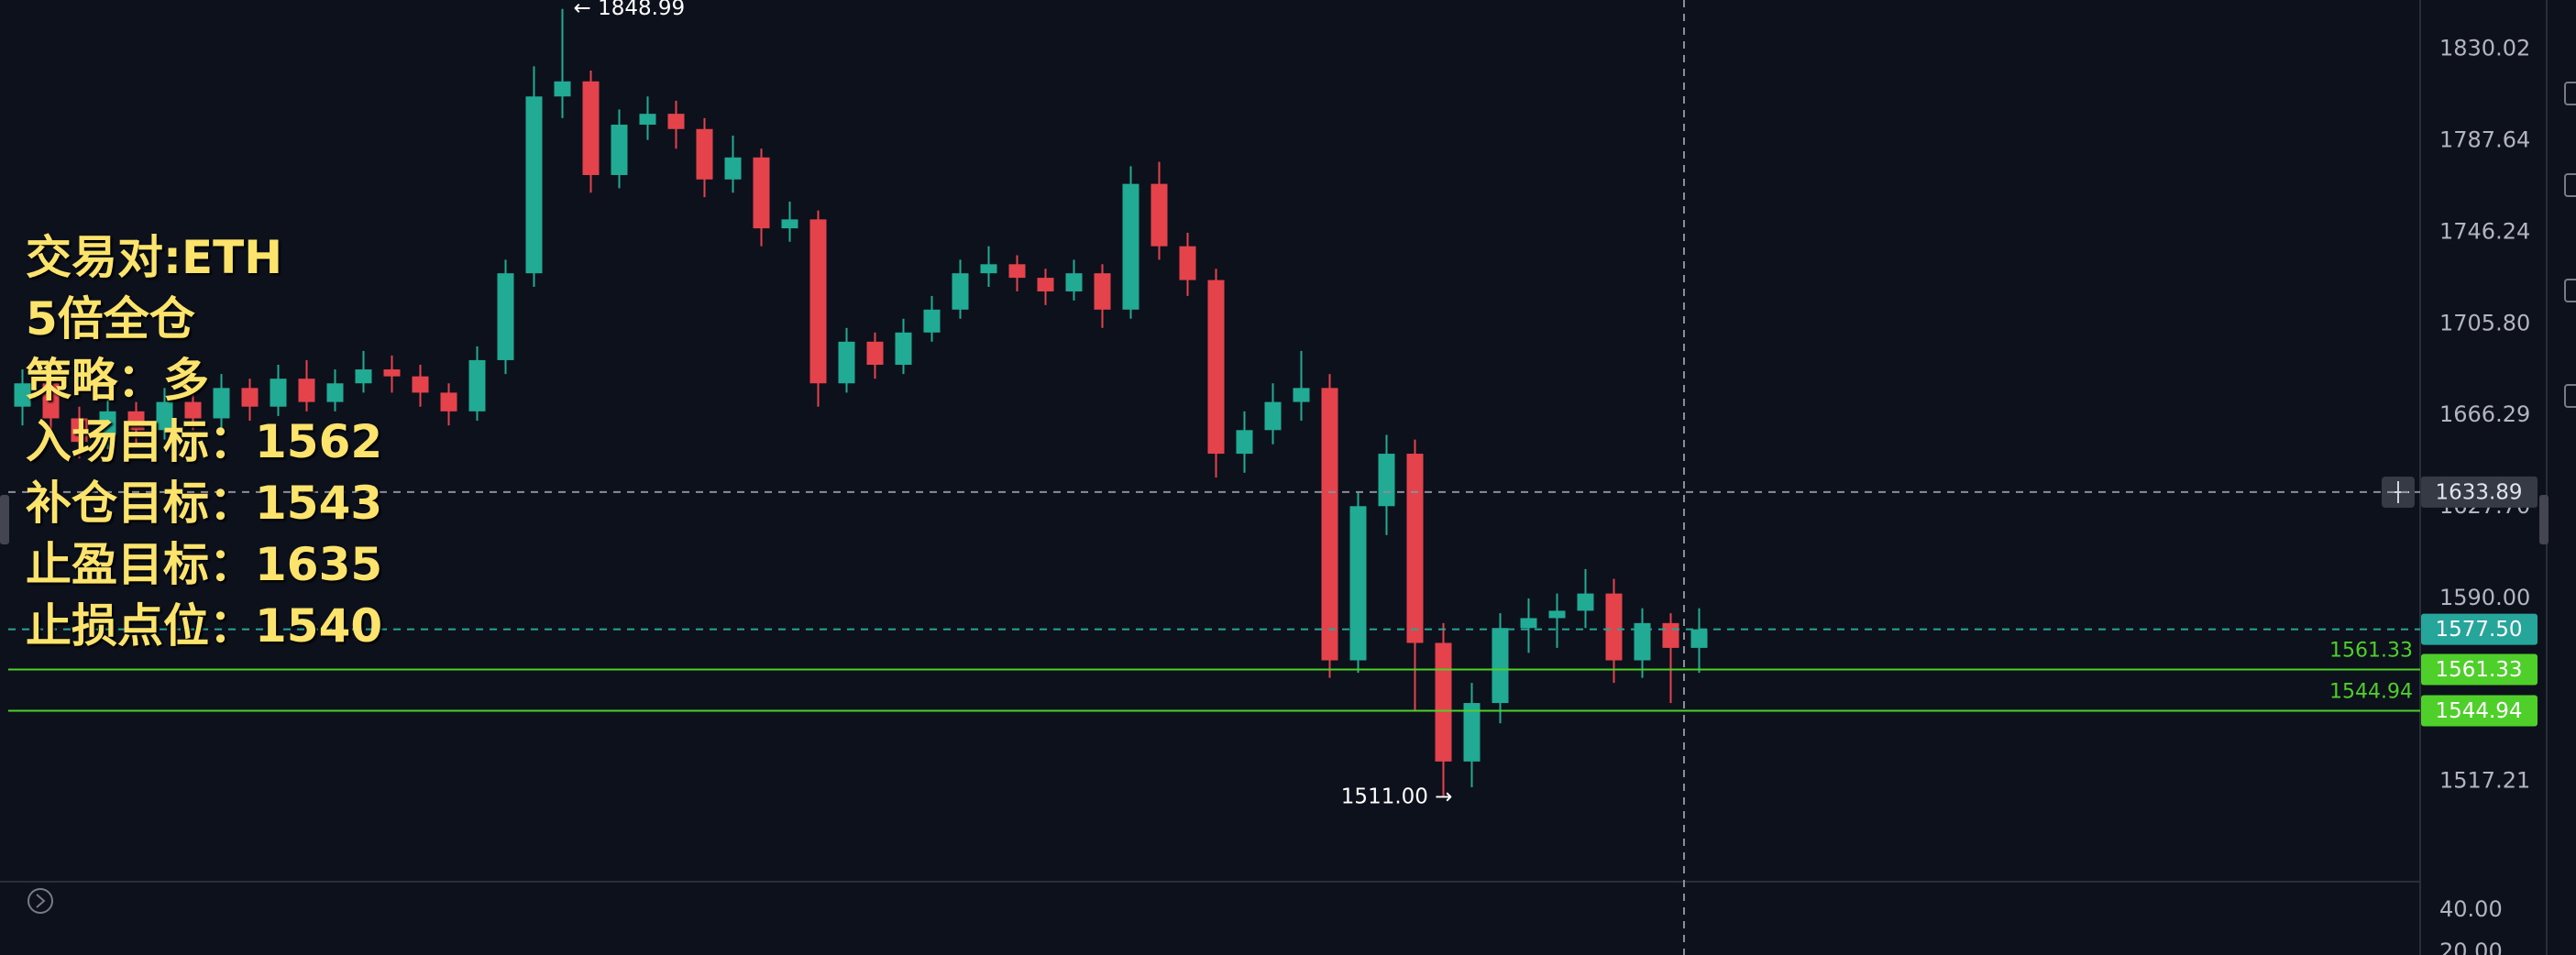 This screenshot has height=955, width=2576. I want to click on level-label: 1561.33, so click(2371, 651).